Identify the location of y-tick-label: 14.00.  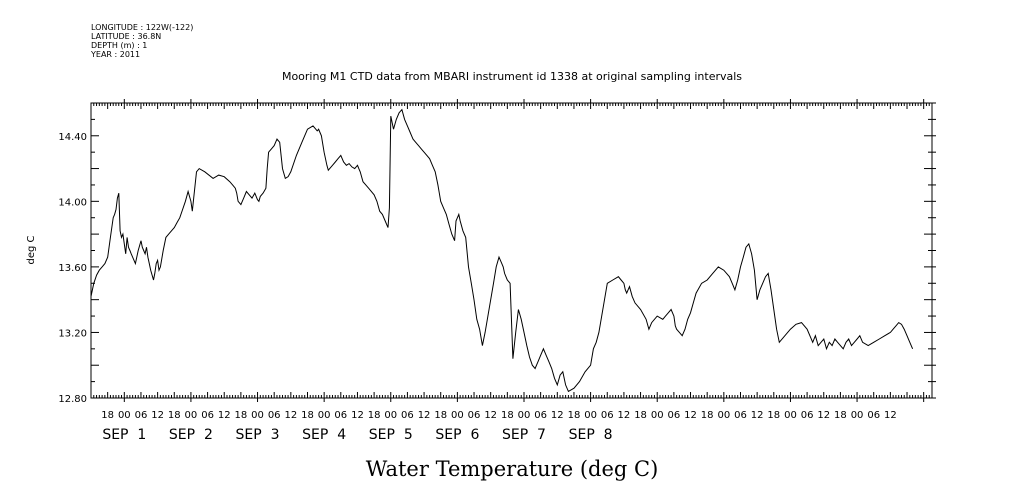
(72, 202).